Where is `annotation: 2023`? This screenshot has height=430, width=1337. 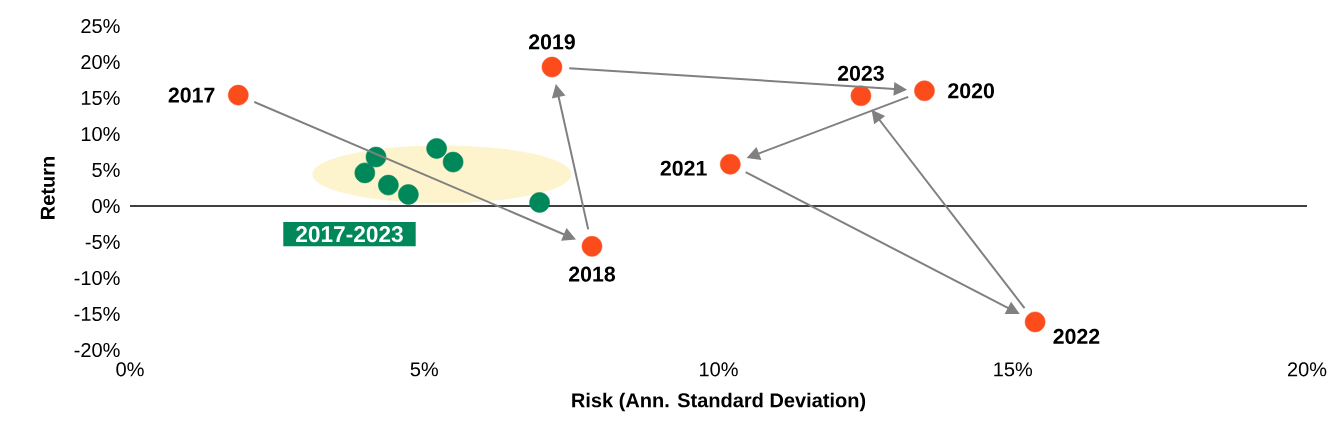
annotation: 2023 is located at coordinates (860, 73).